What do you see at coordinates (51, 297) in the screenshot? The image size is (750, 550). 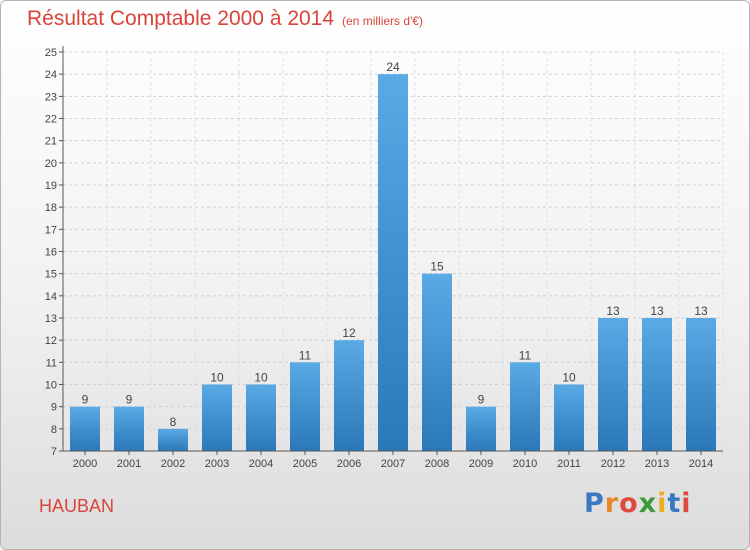 I see `y-tick-label: 14` at bounding box center [51, 297].